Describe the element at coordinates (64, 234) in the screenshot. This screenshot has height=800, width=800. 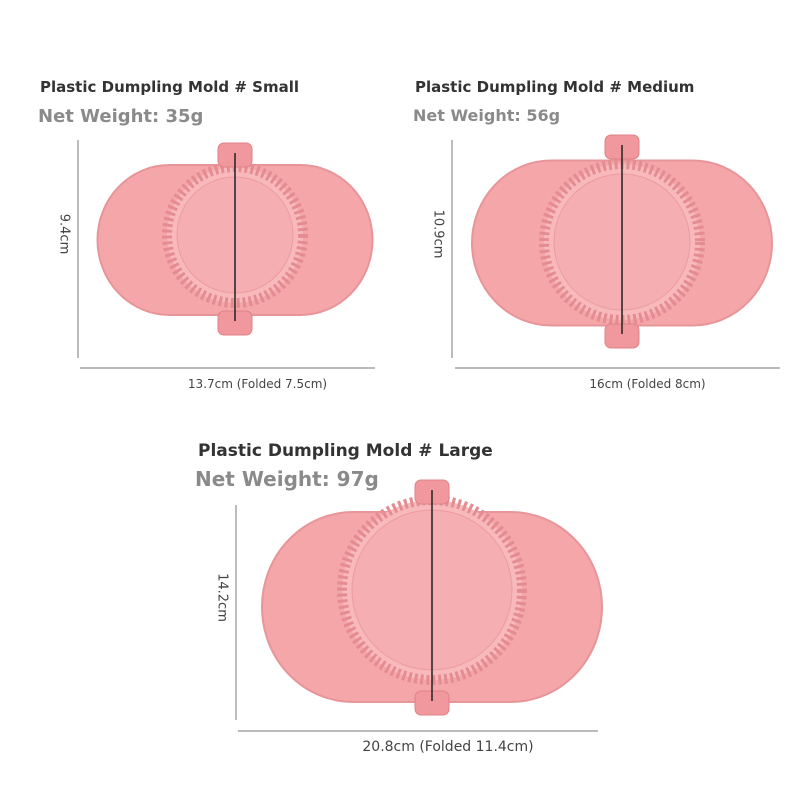
I see `height-label: 9.4cm` at that location.